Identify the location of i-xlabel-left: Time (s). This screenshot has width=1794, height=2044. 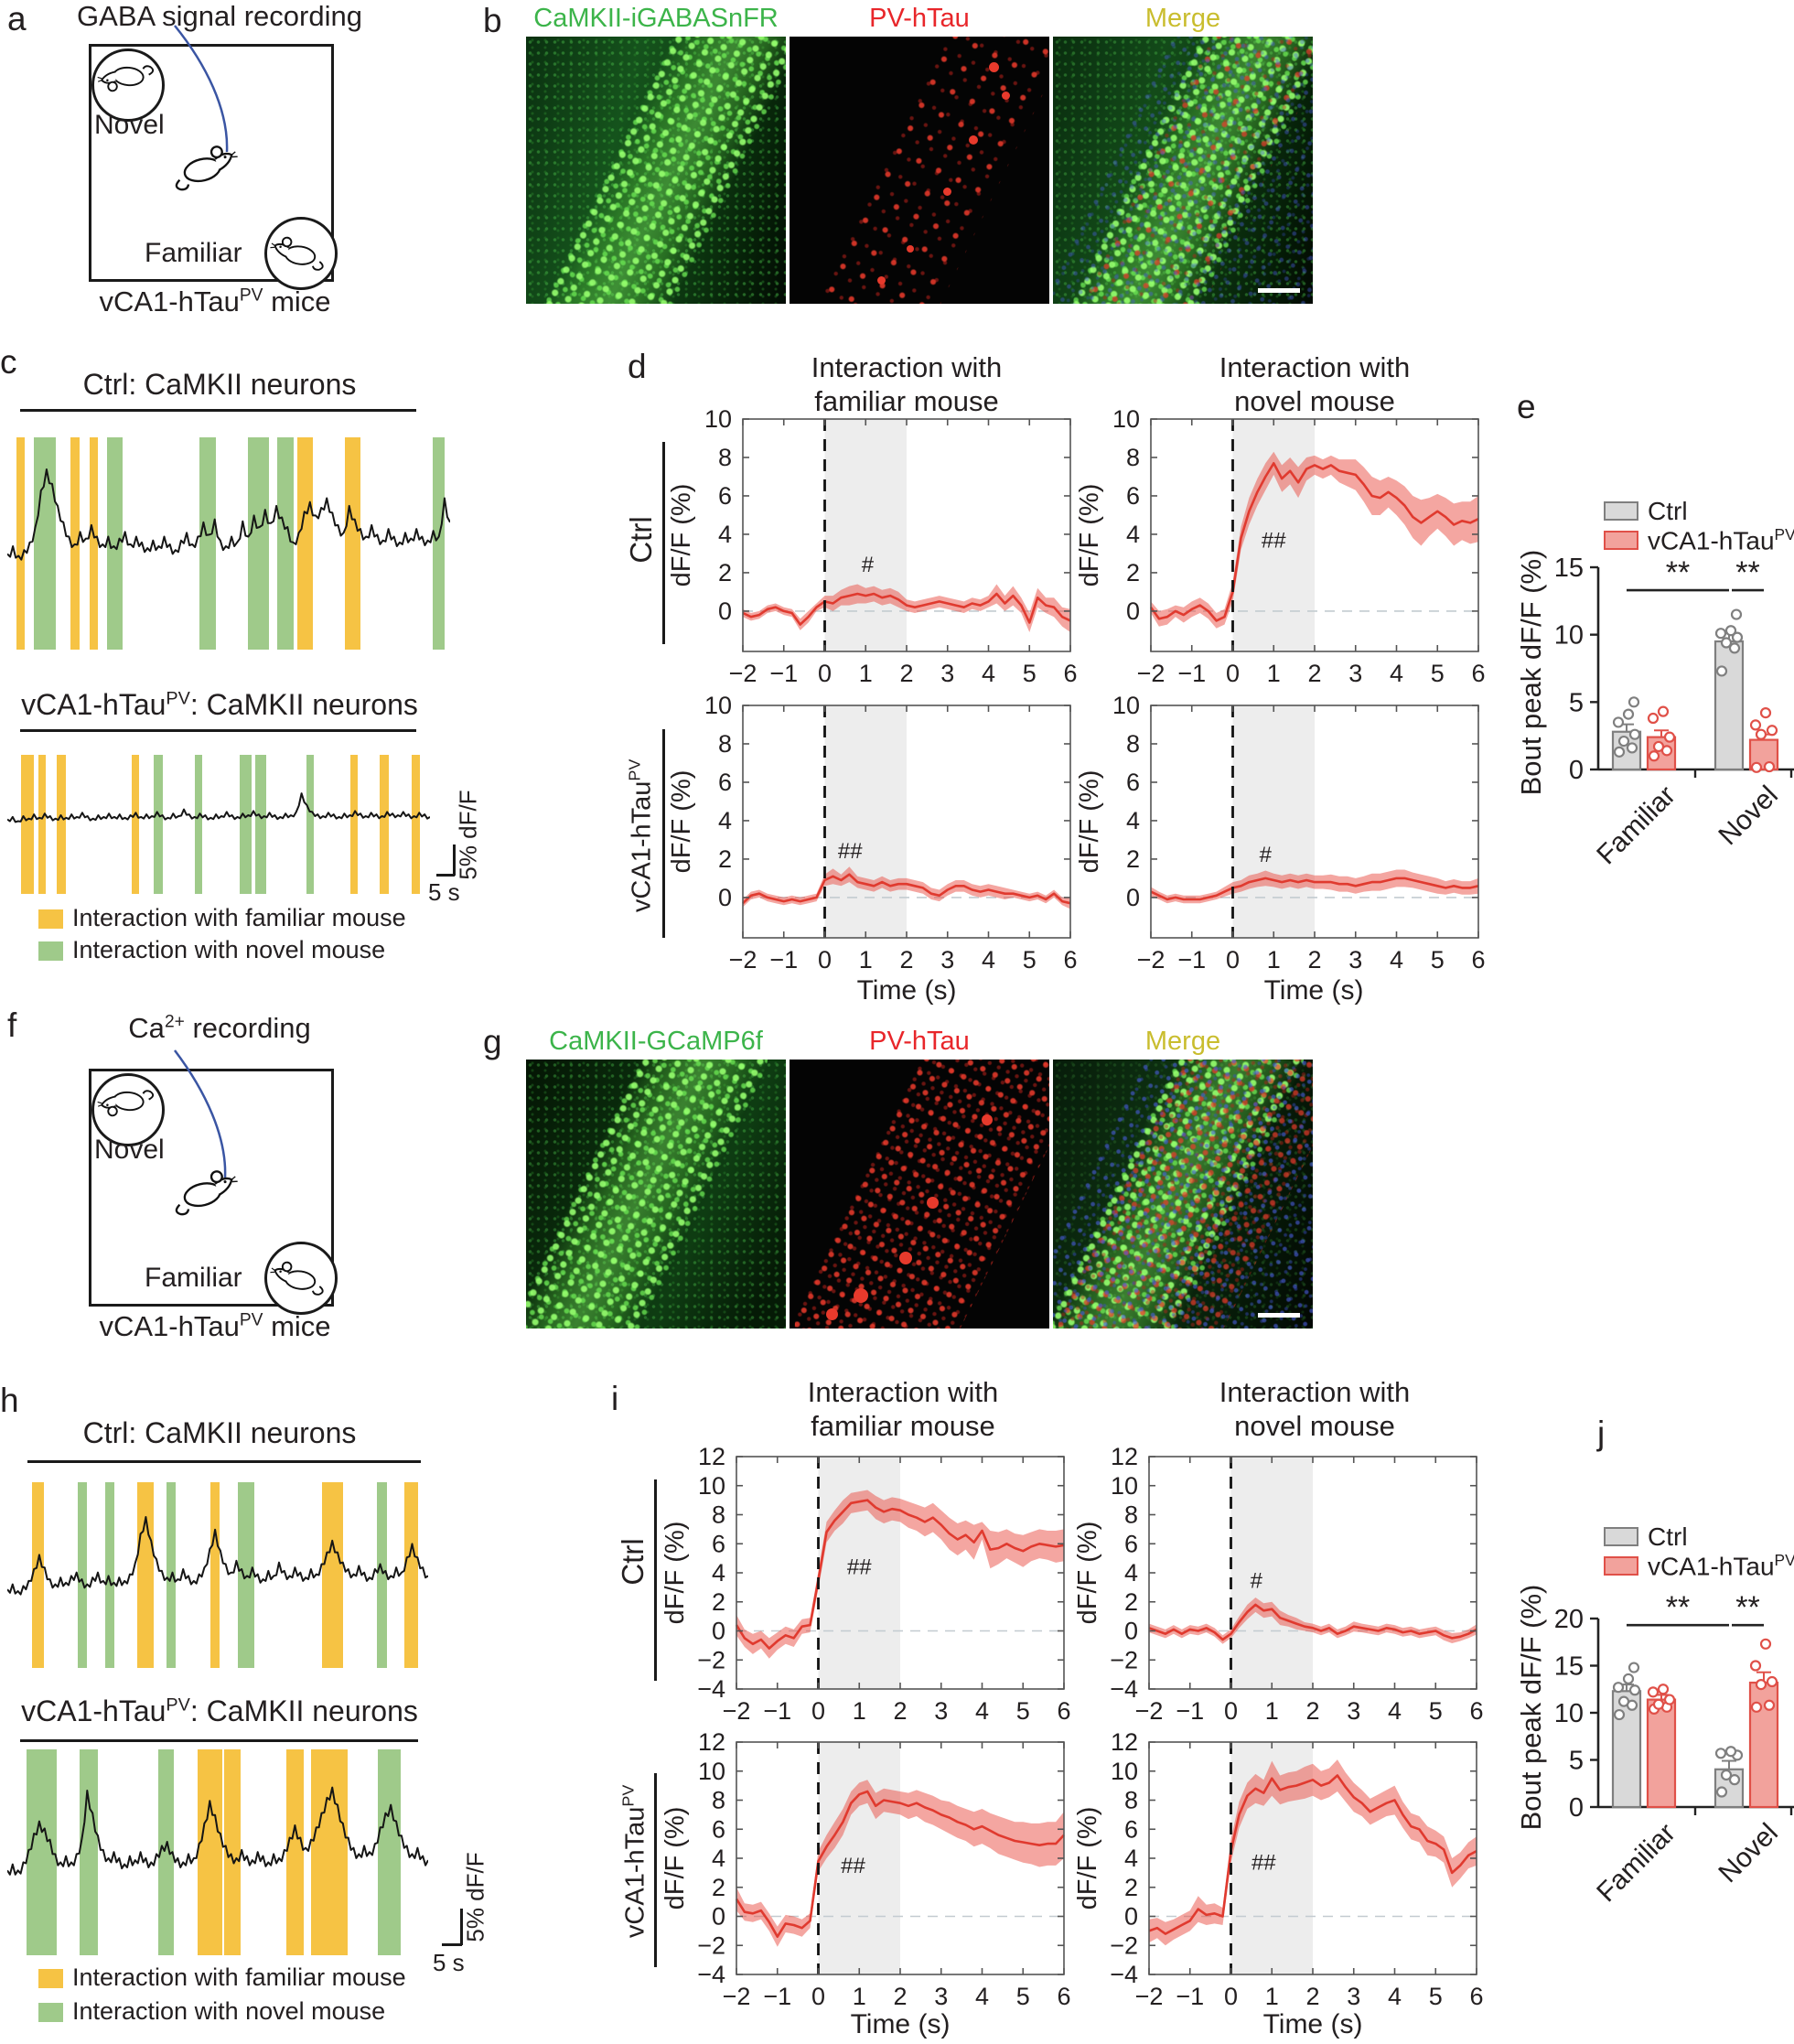
(900, 2024).